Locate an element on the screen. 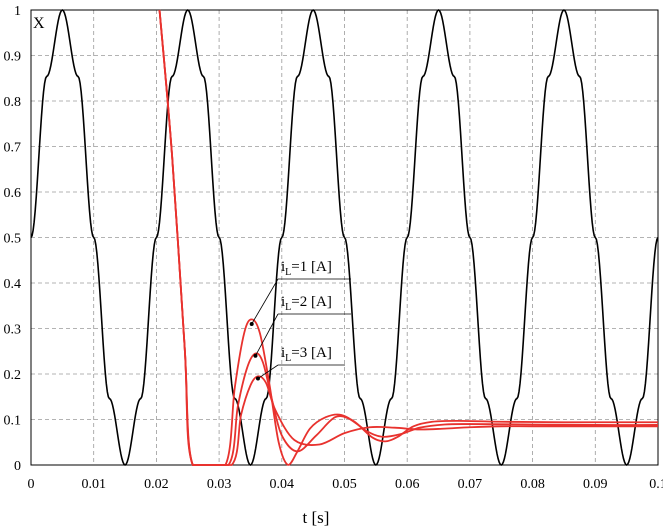 This screenshot has height=532, width=663. annotation-label: iL=3 [A] is located at coordinates (300, 363).